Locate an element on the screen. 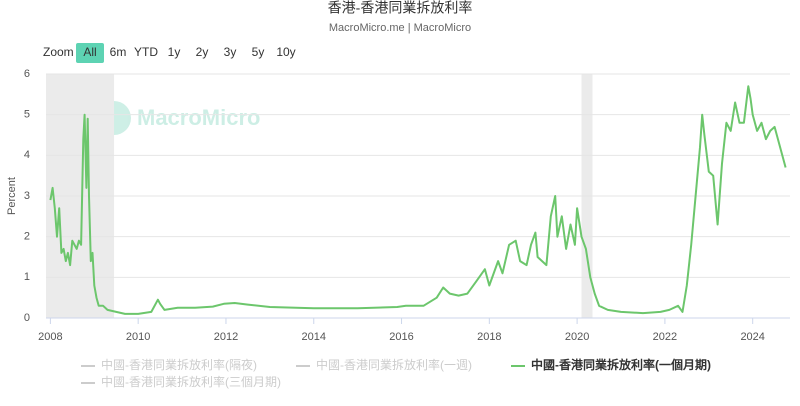 Image resolution: width=800 pixels, height=406 pixels. range-button-label: 10y is located at coordinates (285, 52).